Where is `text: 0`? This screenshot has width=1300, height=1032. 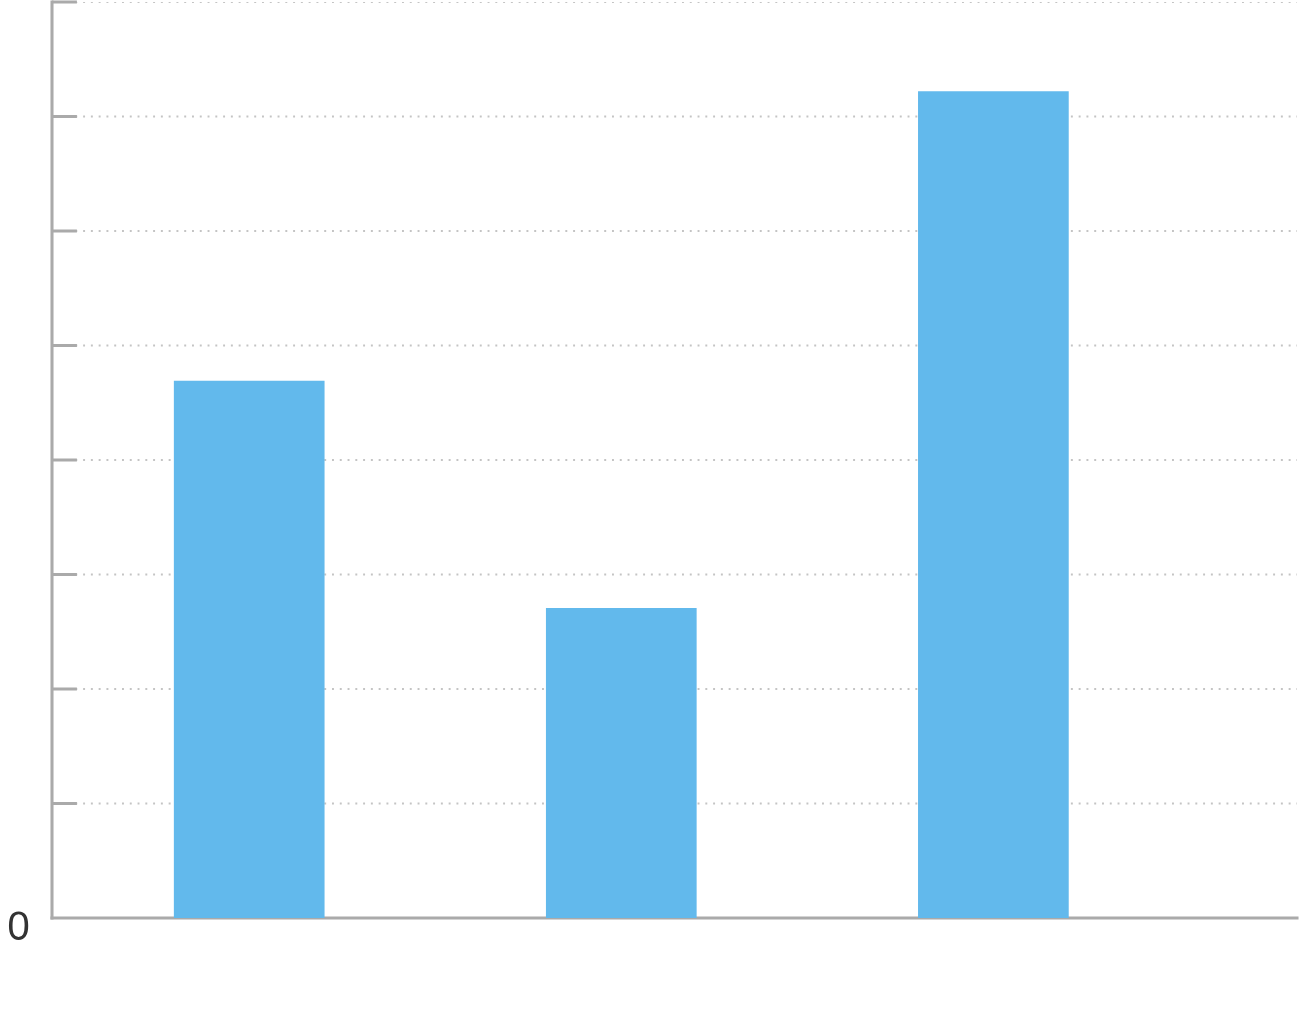
text: 0 is located at coordinates (18, 925).